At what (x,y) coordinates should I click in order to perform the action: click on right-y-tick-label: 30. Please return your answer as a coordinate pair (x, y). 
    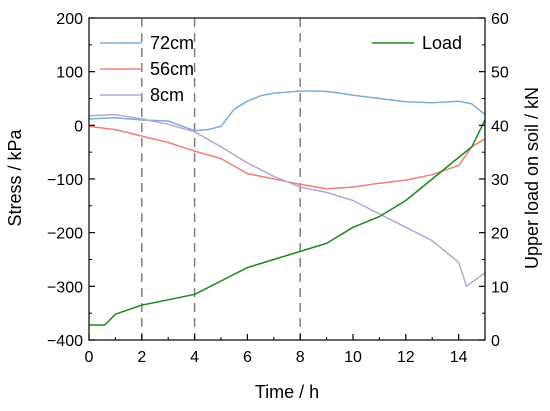
    Looking at the image, I should click on (500, 180).